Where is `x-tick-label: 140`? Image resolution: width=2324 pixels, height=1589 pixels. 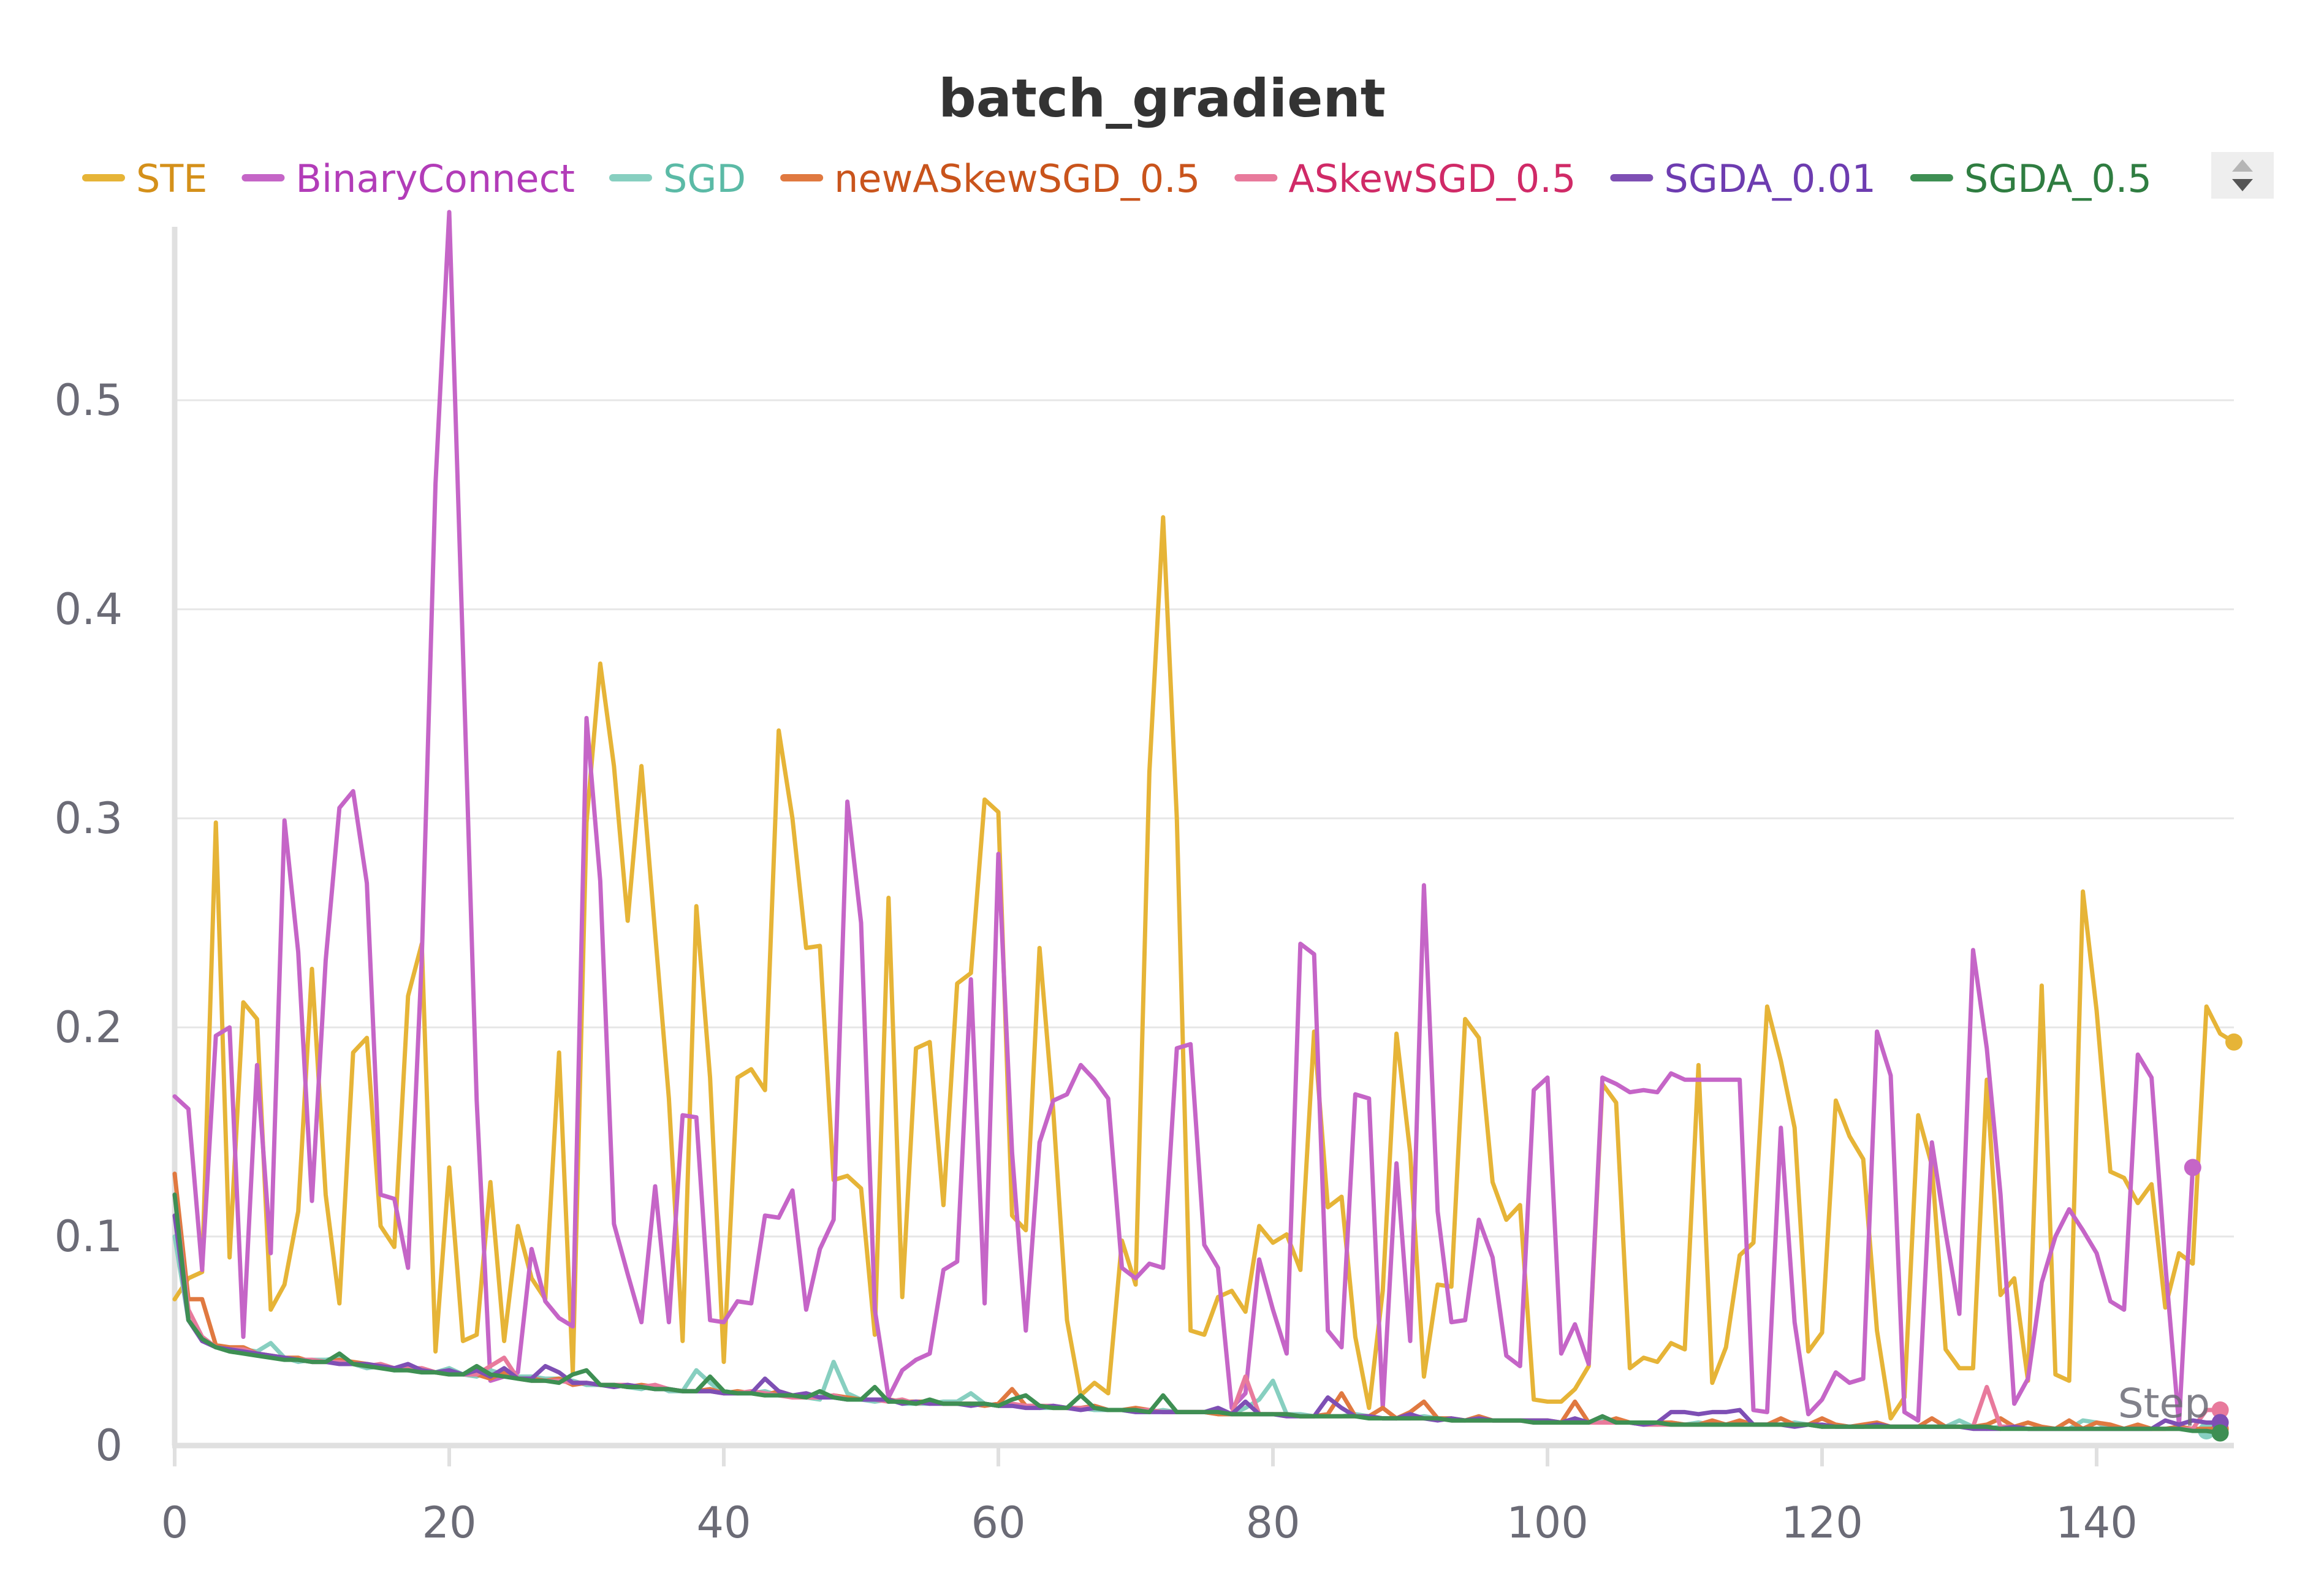 x-tick-label: 140 is located at coordinates (2097, 1523).